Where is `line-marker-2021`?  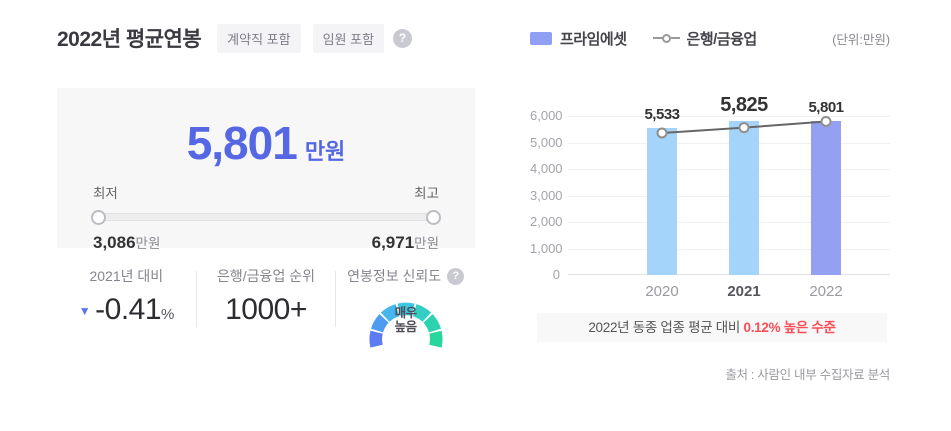
line-marker-2021 is located at coordinates (744, 128).